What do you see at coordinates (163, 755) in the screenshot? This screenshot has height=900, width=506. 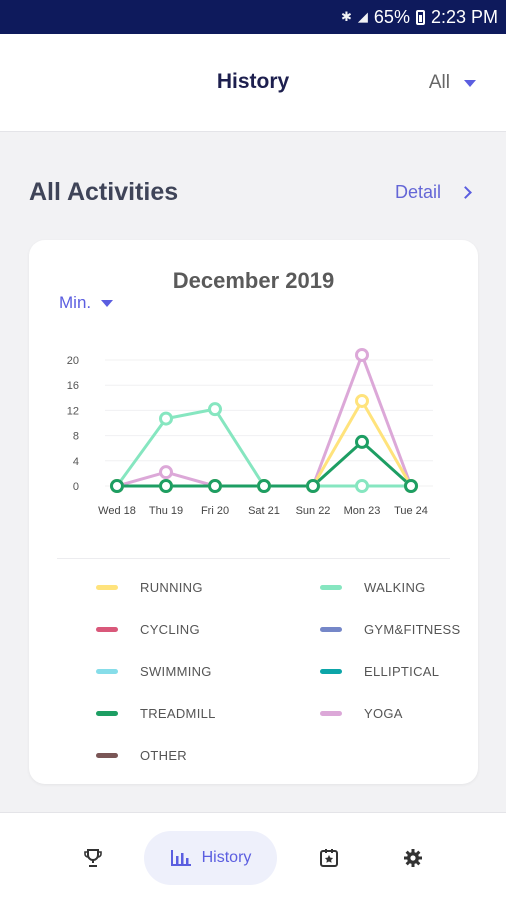 I see `legend-label: OTHER` at bounding box center [163, 755].